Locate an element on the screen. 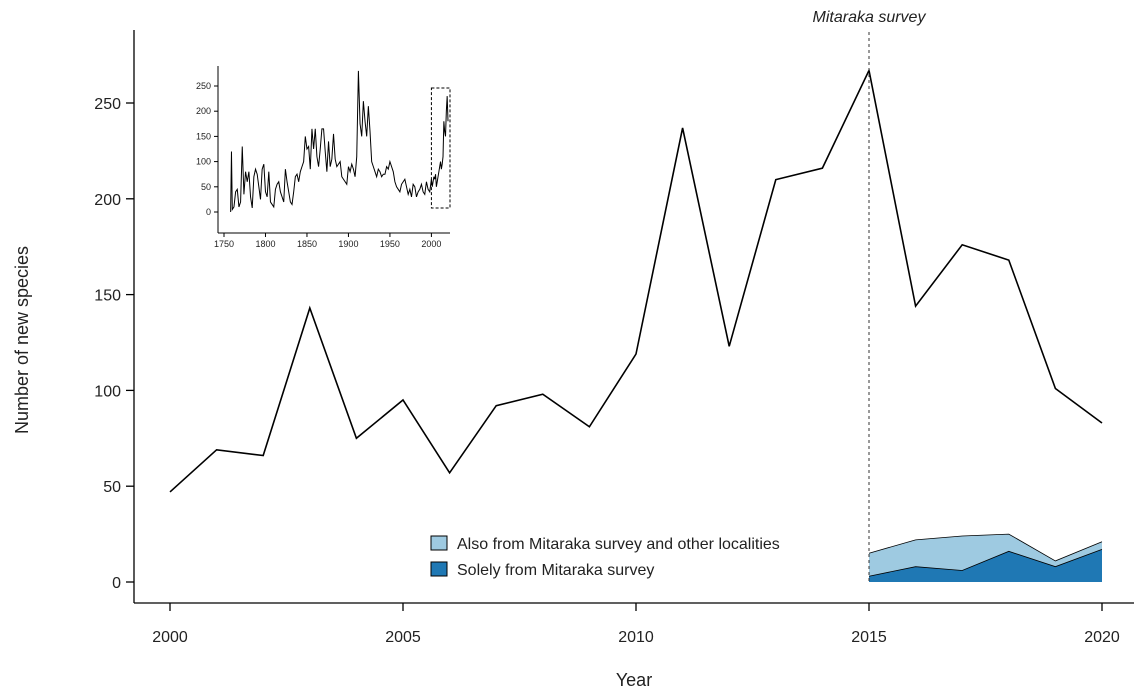  inset-x-tick-label: 2000 is located at coordinates (431, 244).